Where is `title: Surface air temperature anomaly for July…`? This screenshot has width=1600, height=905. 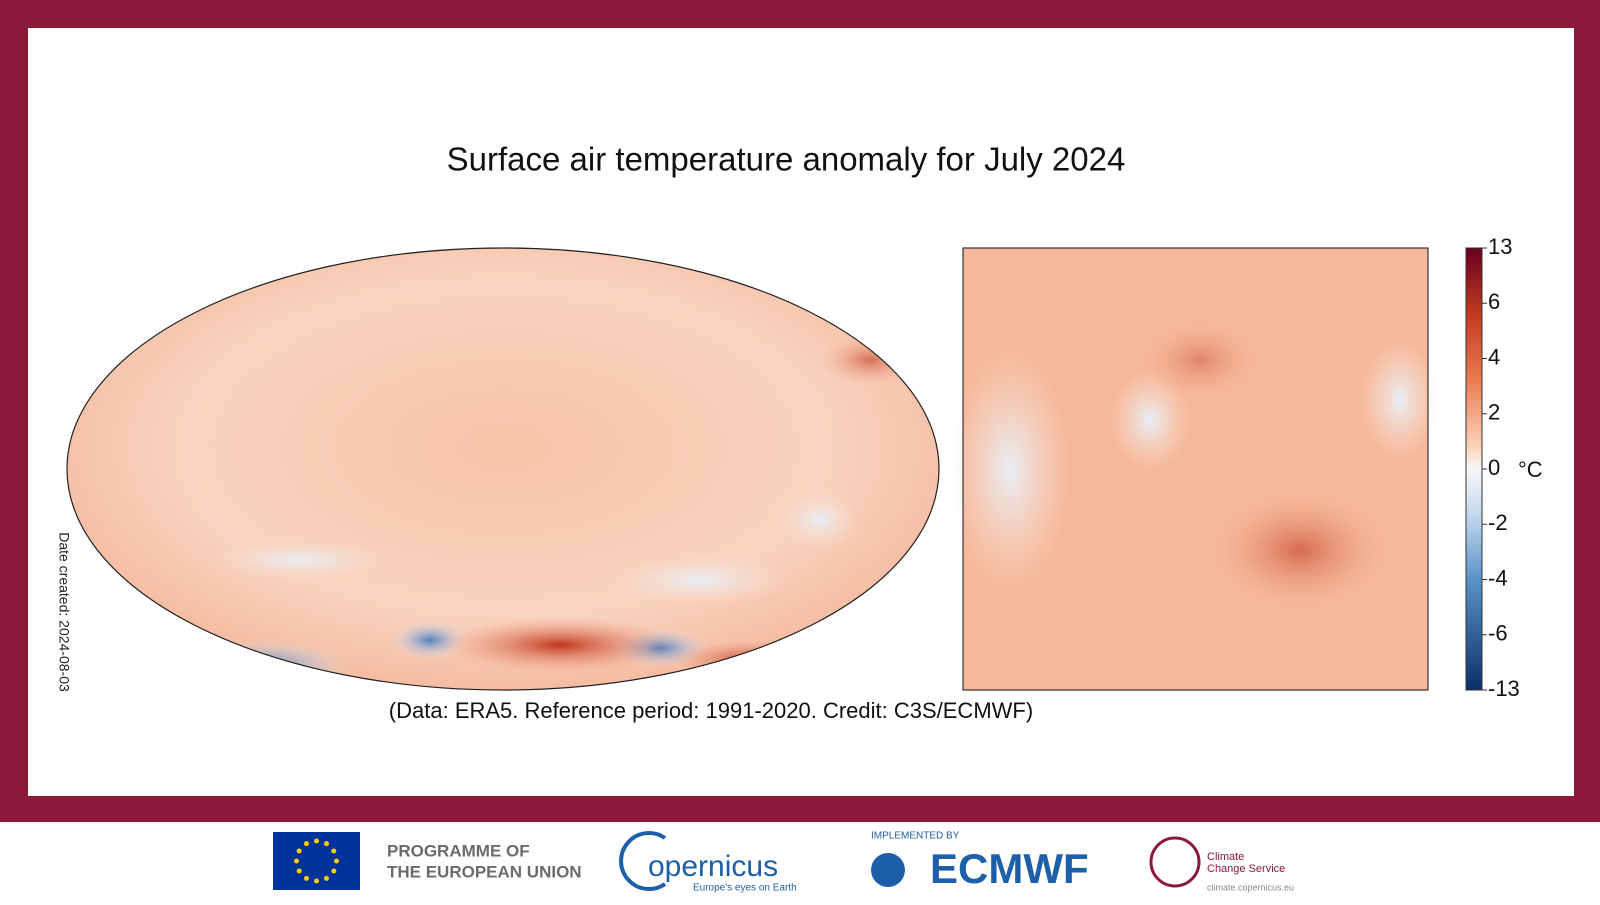
title: Surface air temperature anomaly for July… is located at coordinates (786, 159).